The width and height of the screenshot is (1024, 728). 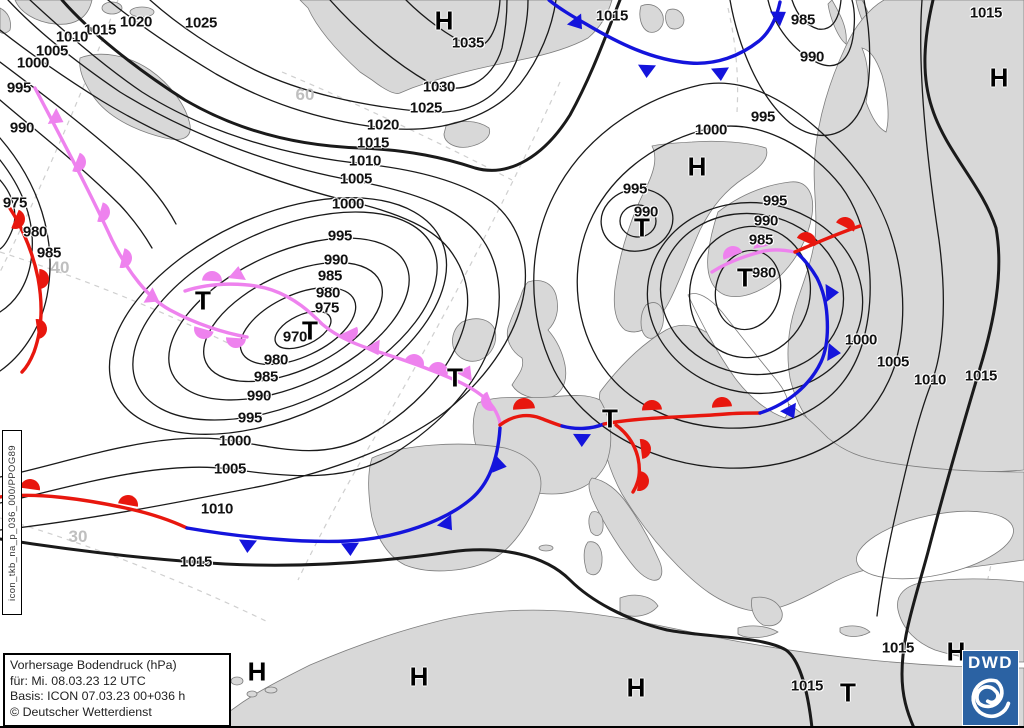 I want to click on sardinia, so click(x=593, y=558).